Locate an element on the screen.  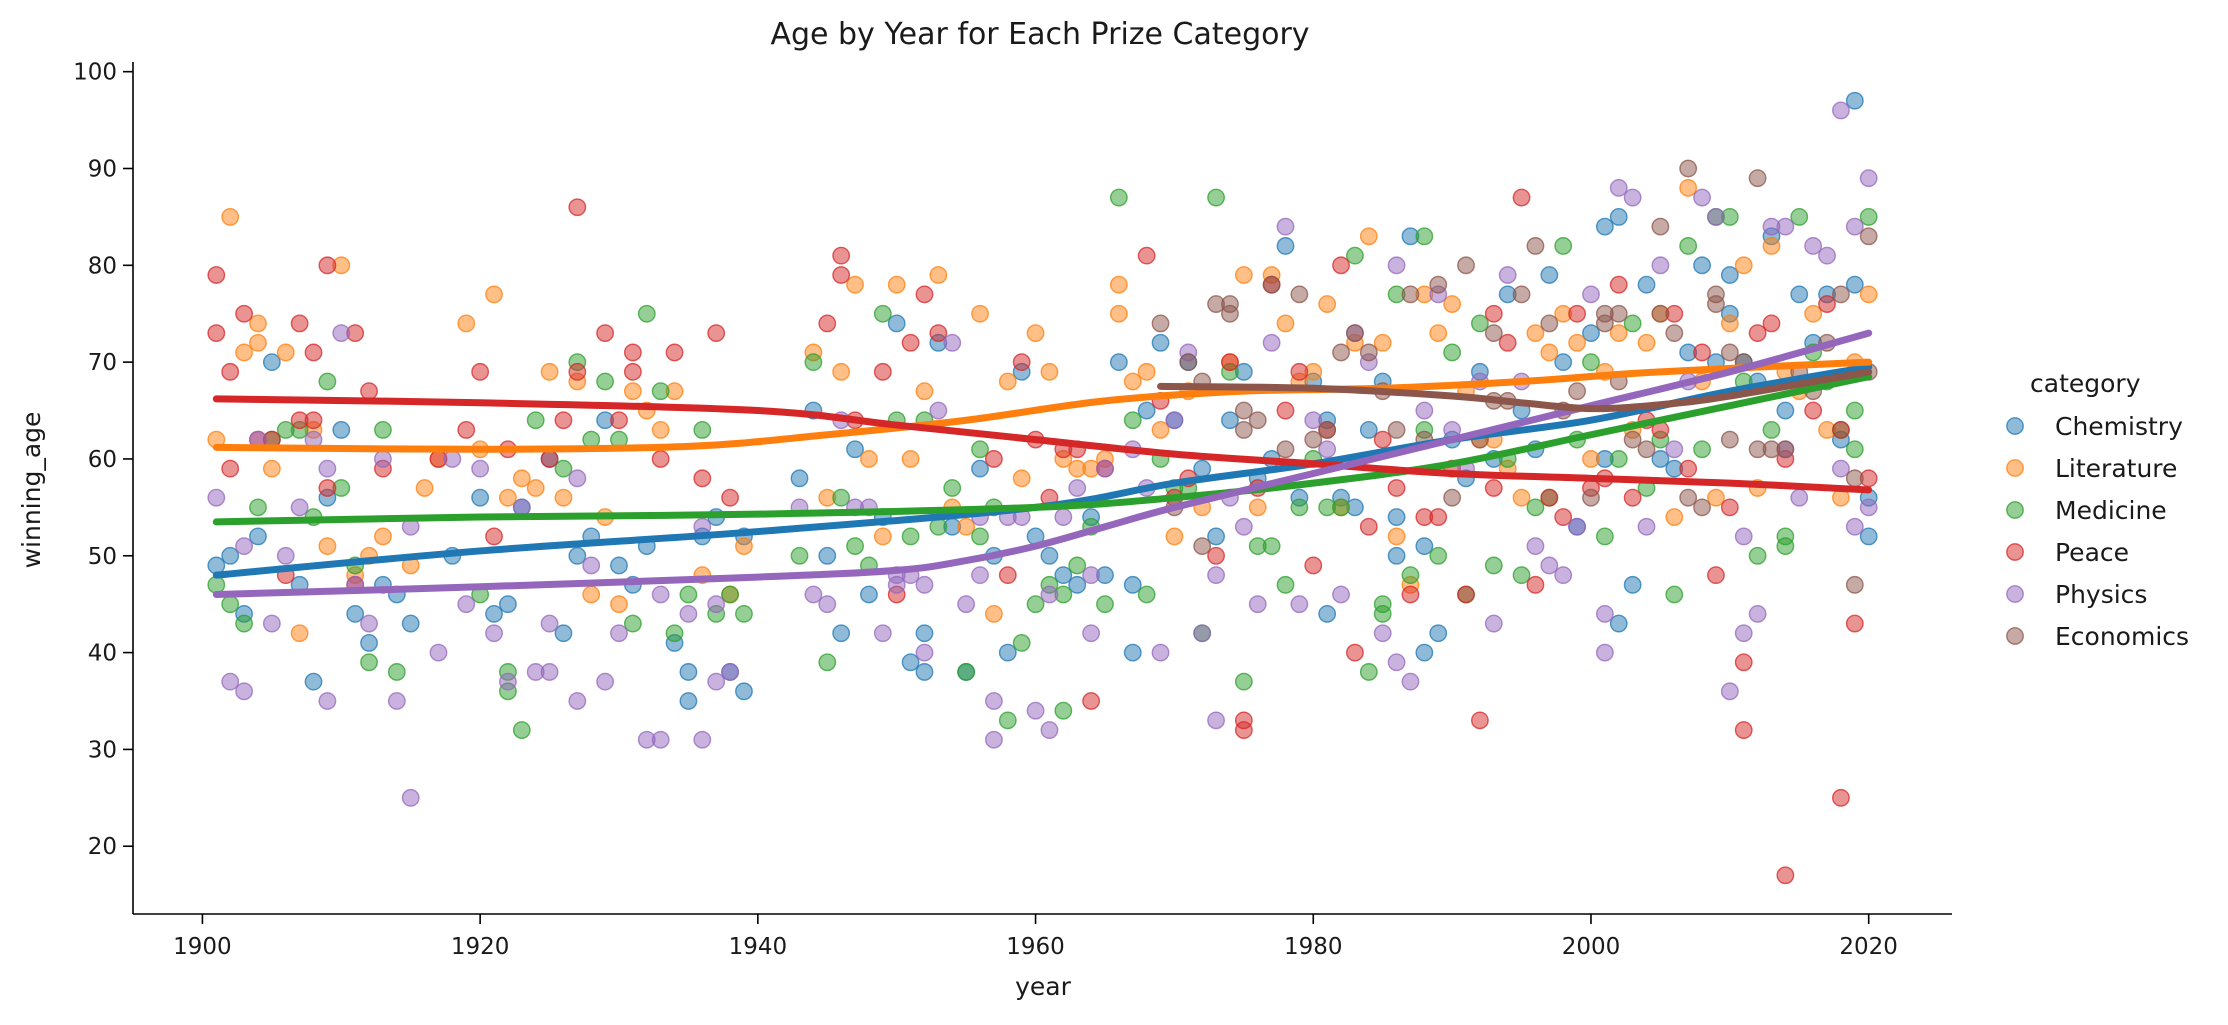
x-tick-label: 1980 is located at coordinates (1313, 947).